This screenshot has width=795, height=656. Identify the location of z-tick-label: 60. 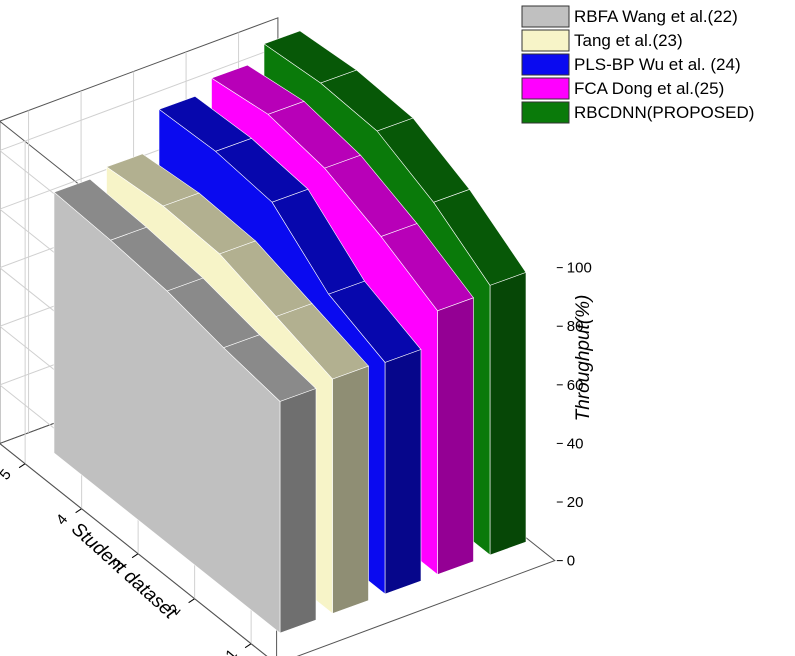
(575, 385).